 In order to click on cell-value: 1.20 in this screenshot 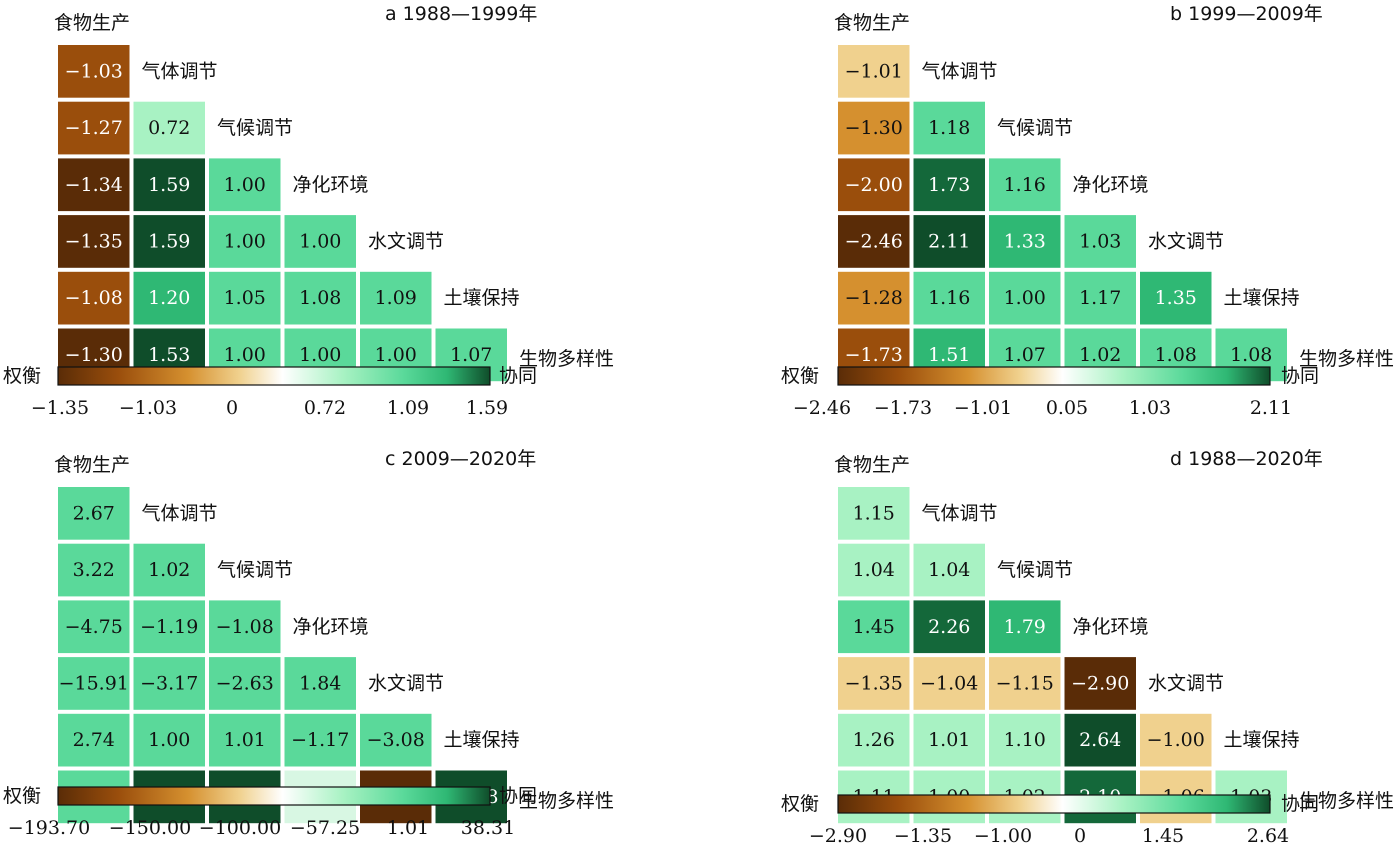, I will do `click(169, 298)`.